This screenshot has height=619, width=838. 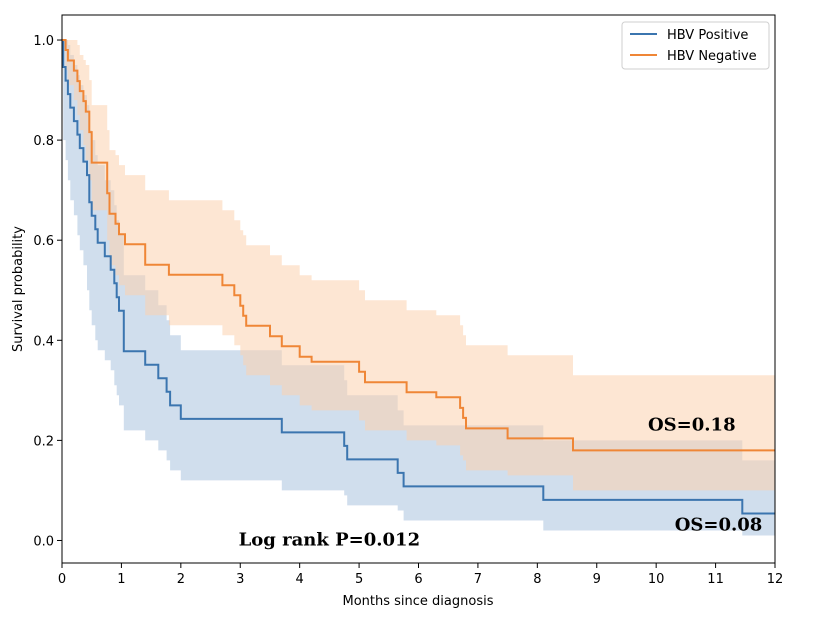 What do you see at coordinates (719, 524) in the screenshot?
I see `annotation-os-0-08: OS=0.08` at bounding box center [719, 524].